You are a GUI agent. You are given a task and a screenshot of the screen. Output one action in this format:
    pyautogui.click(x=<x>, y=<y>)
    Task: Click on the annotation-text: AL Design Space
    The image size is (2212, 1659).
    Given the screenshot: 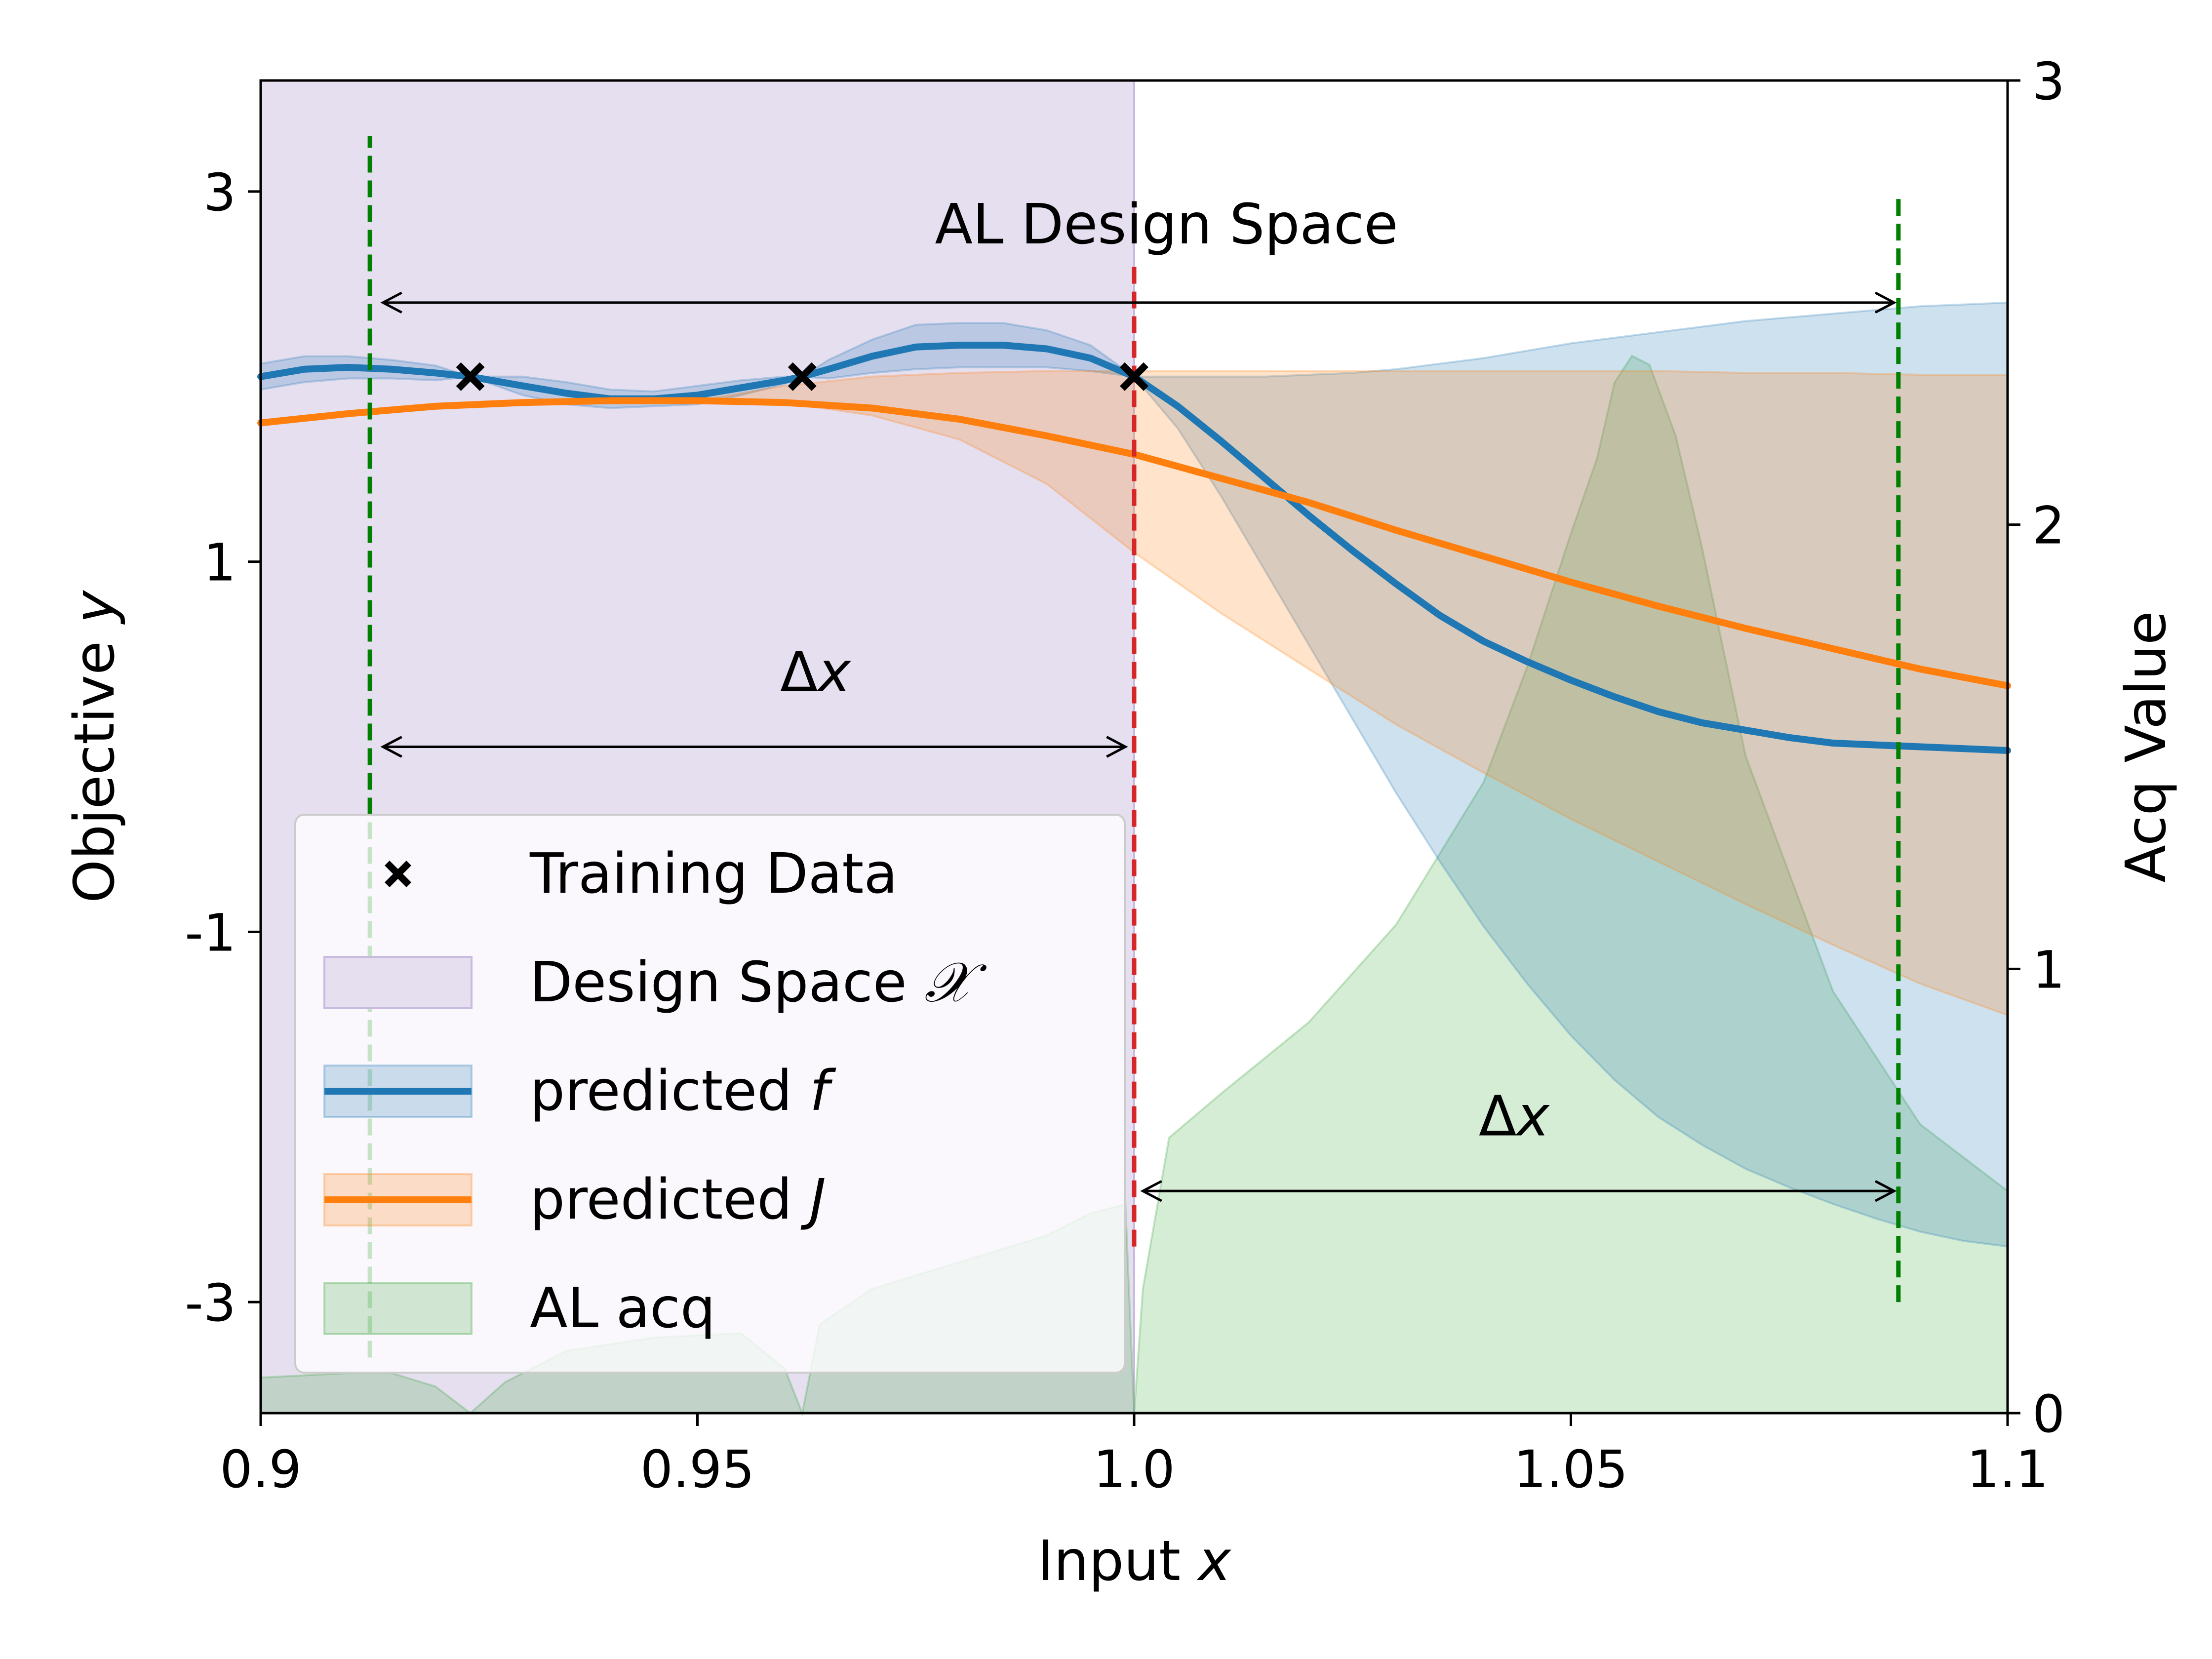 What is the action you would take?
    pyautogui.click(x=1166, y=225)
    